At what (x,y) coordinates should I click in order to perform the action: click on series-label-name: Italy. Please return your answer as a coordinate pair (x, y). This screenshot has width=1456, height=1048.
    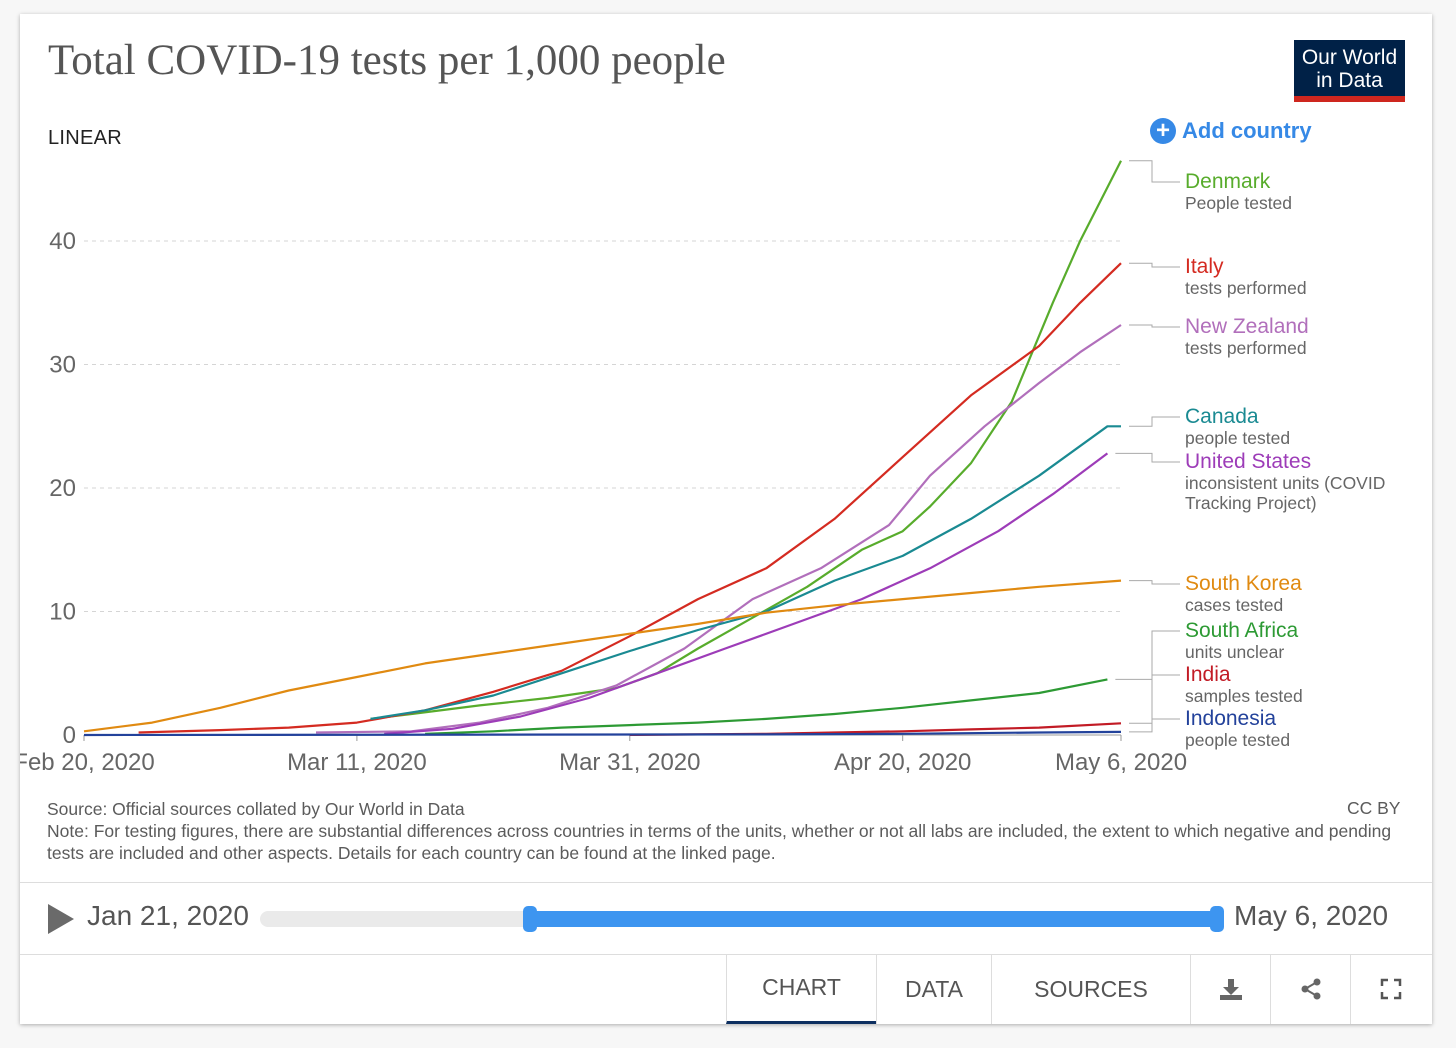
    Looking at the image, I should click on (1204, 266).